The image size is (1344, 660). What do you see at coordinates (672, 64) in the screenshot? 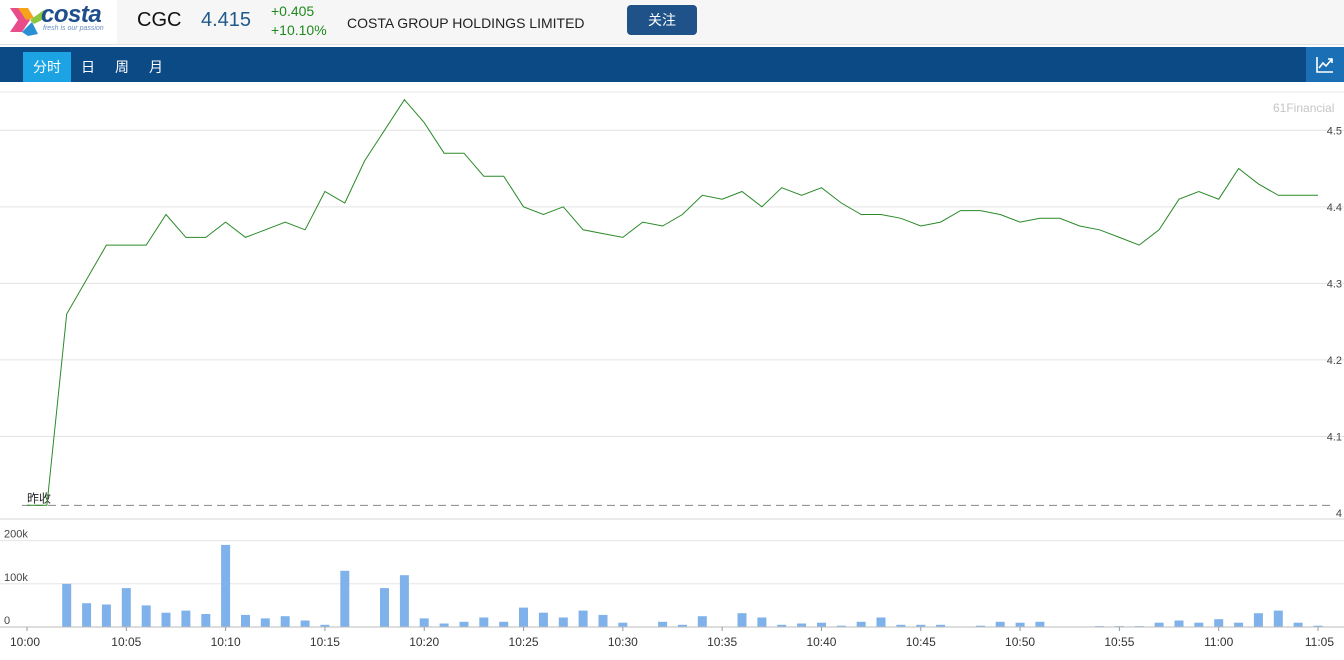
I see `period-tab-bar: 分时 日 周 月` at bounding box center [672, 64].